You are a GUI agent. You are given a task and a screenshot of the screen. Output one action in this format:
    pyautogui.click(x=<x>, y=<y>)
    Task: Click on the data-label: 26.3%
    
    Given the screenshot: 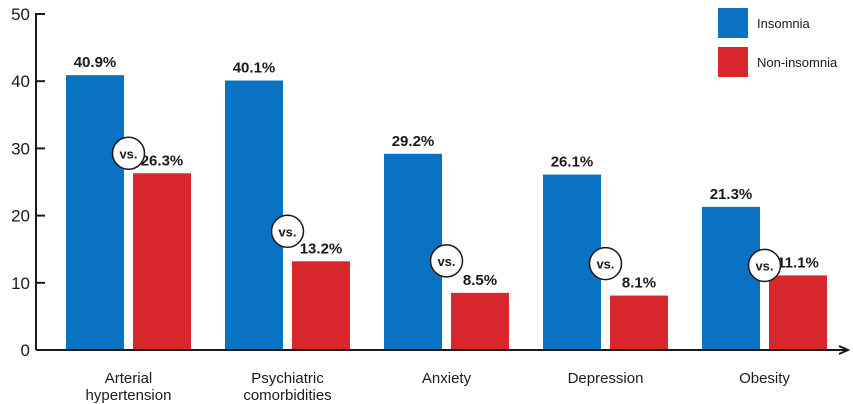 What is the action you would take?
    pyautogui.click(x=162, y=160)
    